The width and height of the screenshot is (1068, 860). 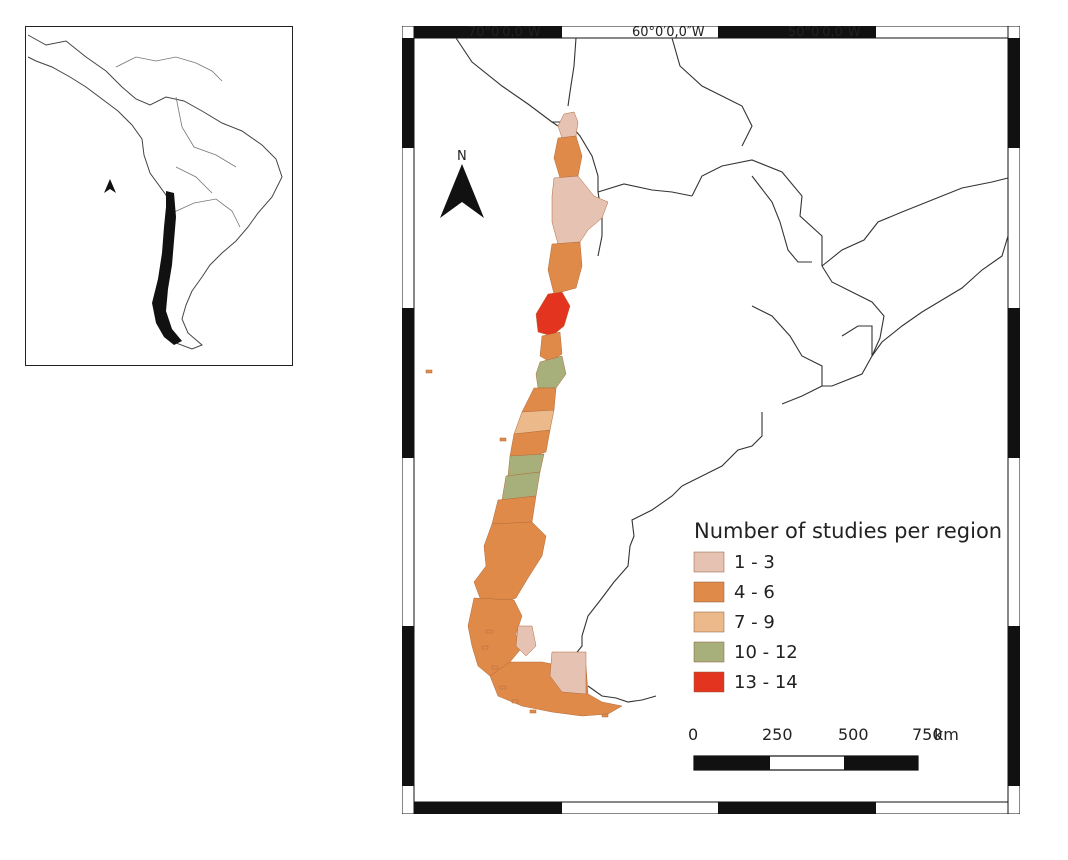 What do you see at coordinates (668, 33) in the screenshot?
I see `longitude-label-top: 60°0′0,0″W` at bounding box center [668, 33].